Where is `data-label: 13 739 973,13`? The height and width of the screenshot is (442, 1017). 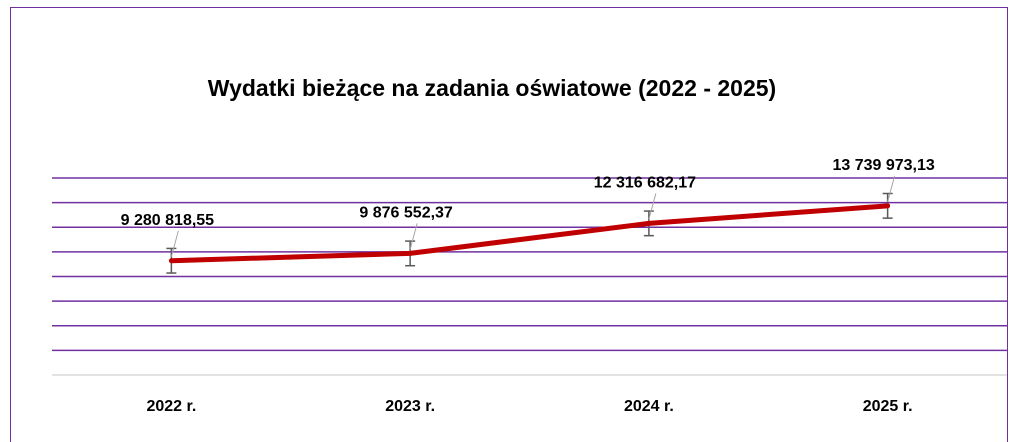
data-label: 13 739 973,13 is located at coordinates (883, 165).